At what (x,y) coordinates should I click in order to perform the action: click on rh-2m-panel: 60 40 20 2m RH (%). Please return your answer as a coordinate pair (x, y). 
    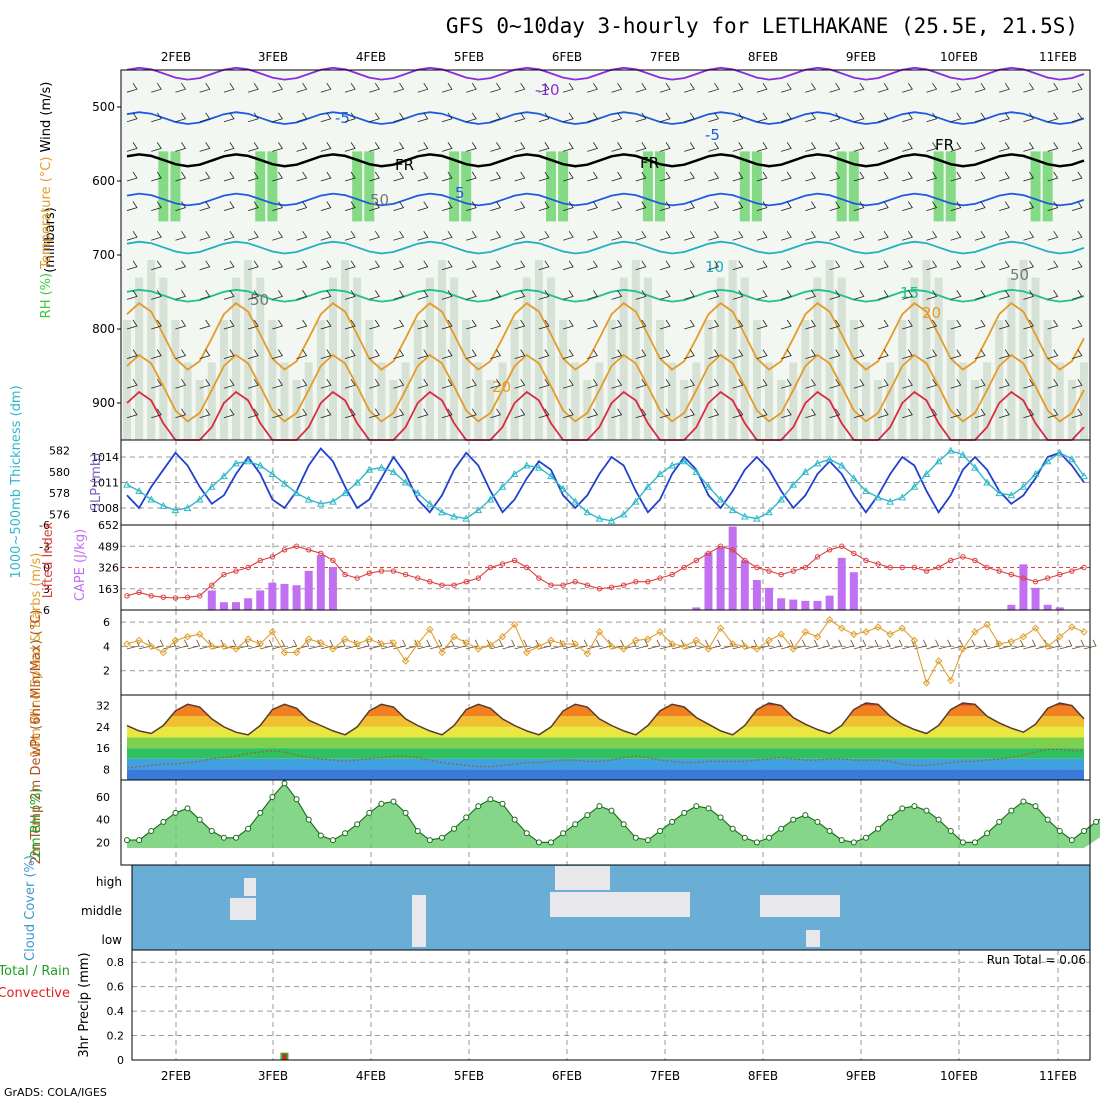
    Looking at the image, I should click on (564, 822).